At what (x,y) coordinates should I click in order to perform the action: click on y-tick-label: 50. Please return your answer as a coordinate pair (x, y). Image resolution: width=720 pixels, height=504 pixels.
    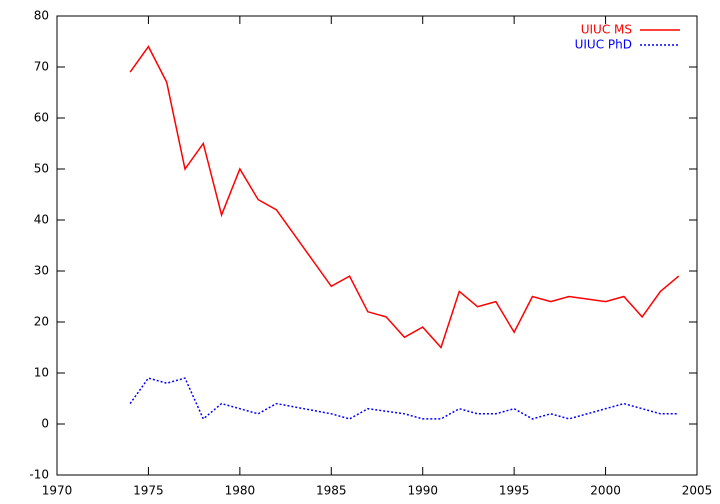
    Looking at the image, I should click on (41, 169).